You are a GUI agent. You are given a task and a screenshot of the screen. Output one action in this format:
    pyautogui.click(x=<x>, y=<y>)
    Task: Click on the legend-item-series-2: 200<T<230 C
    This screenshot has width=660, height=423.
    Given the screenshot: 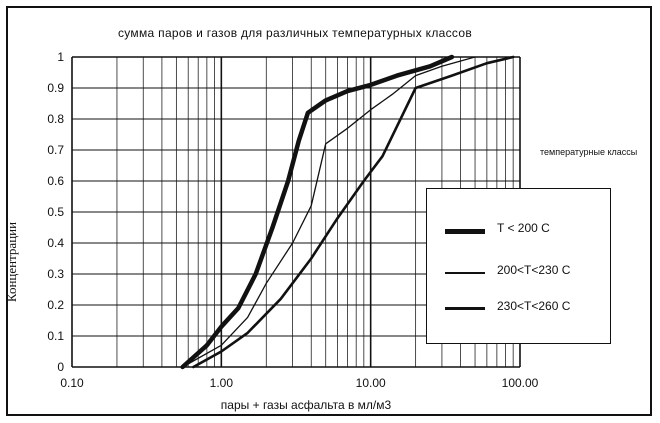 What is the action you would take?
    pyautogui.click(x=518, y=272)
    